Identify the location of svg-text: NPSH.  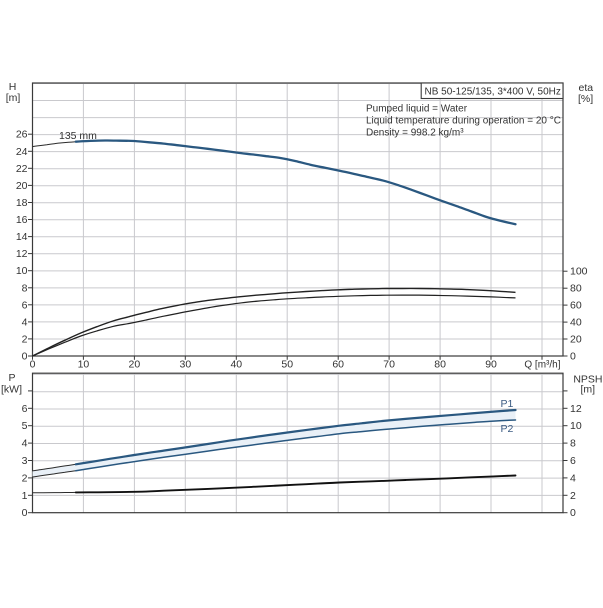
(587, 380).